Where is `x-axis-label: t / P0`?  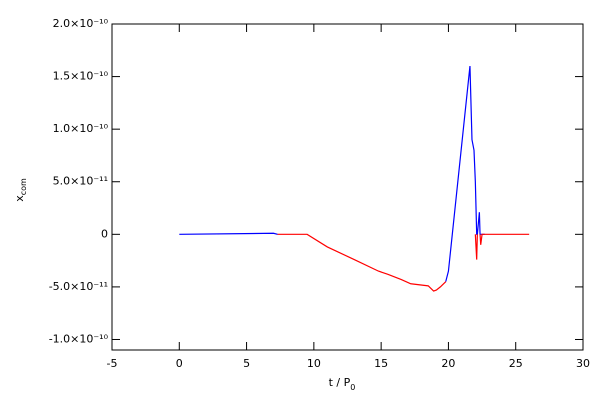
x-axis-label: t / P0 is located at coordinates (342, 384).